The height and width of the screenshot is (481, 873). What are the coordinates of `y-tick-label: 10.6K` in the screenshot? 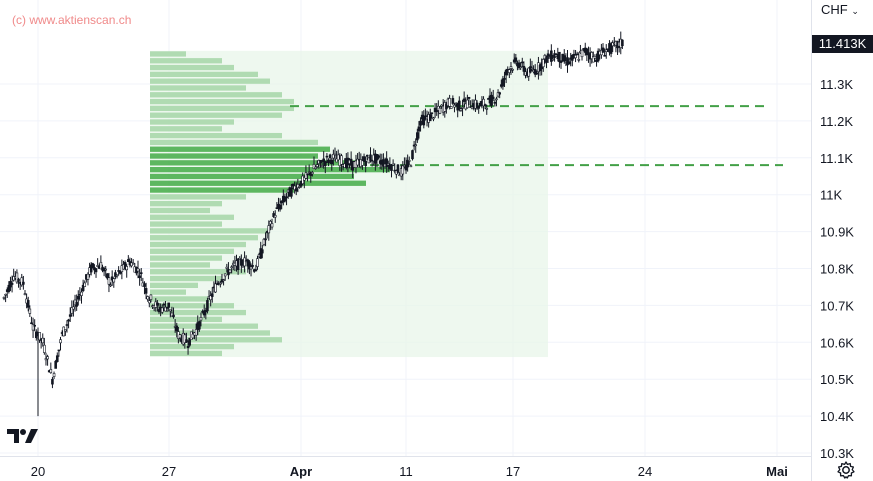 It's located at (837, 342).